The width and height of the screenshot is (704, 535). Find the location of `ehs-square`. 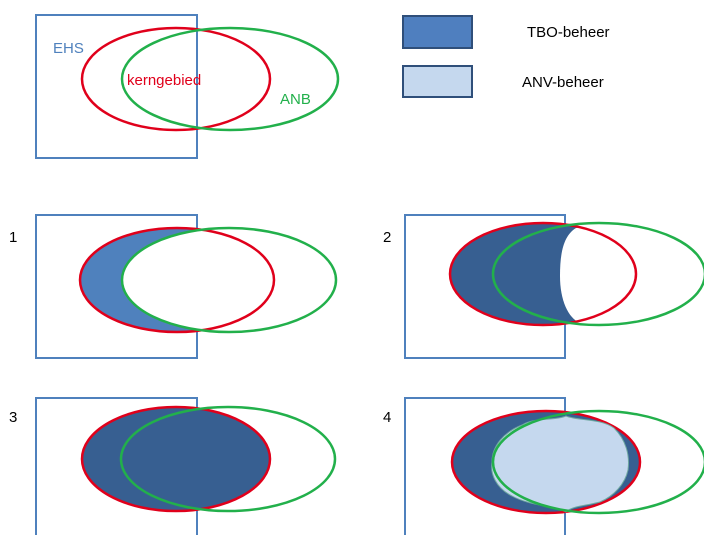

ehs-square is located at coordinates (116, 86).